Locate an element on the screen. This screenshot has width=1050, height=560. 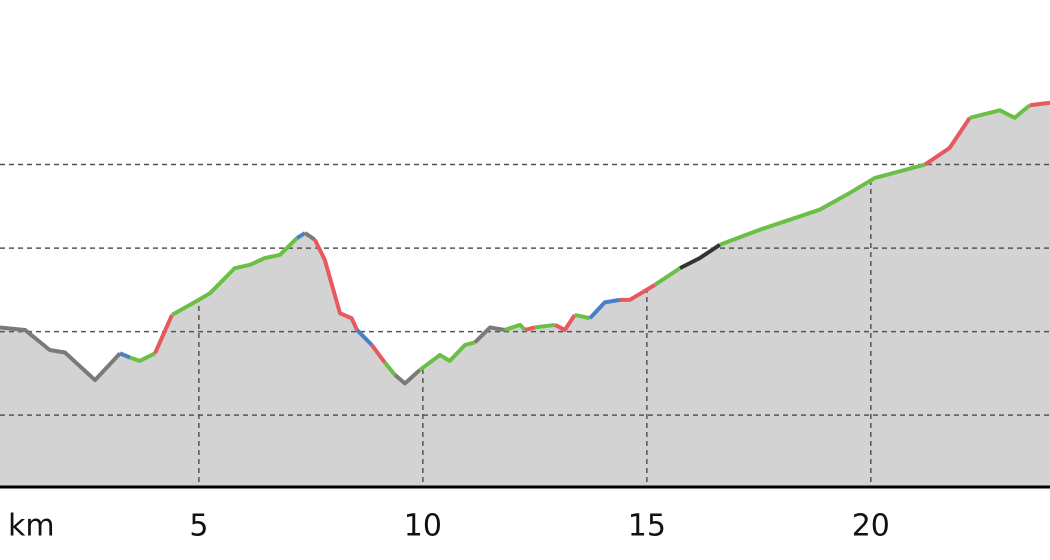
x-tick-label: 5 is located at coordinates (198, 526).